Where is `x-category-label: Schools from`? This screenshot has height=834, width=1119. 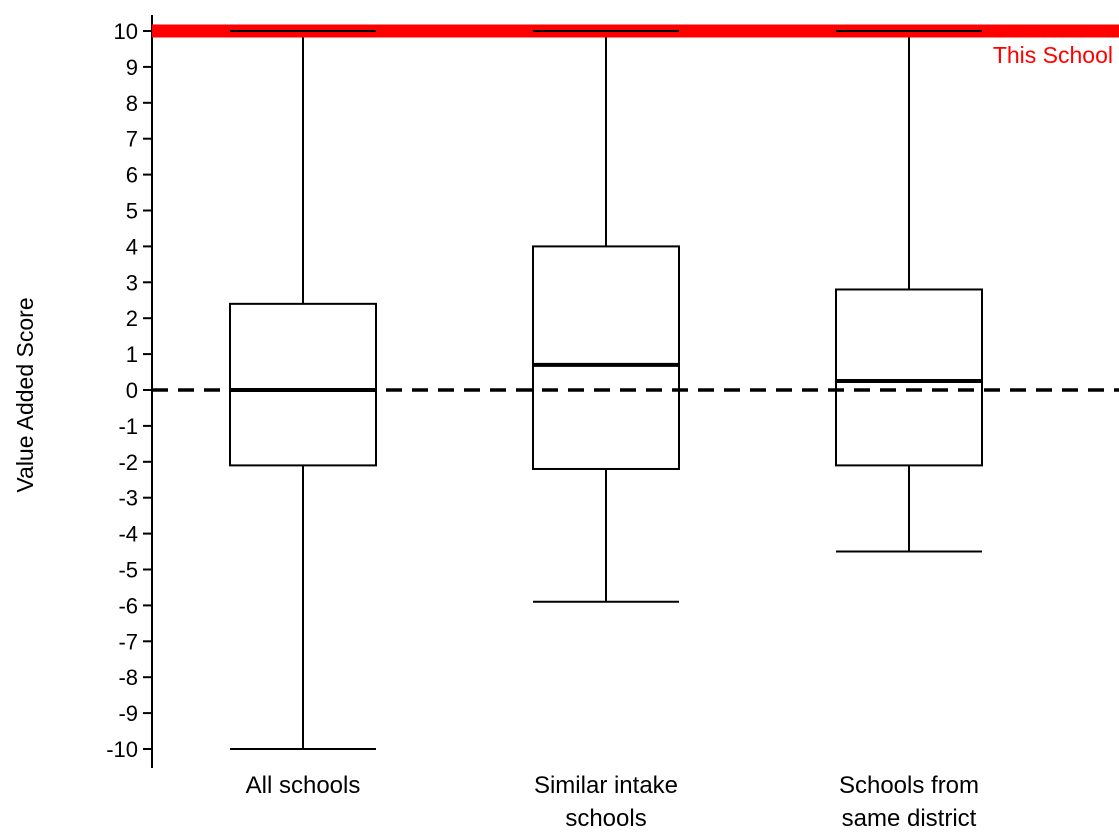
x-category-label: Schools from is located at coordinates (909, 785).